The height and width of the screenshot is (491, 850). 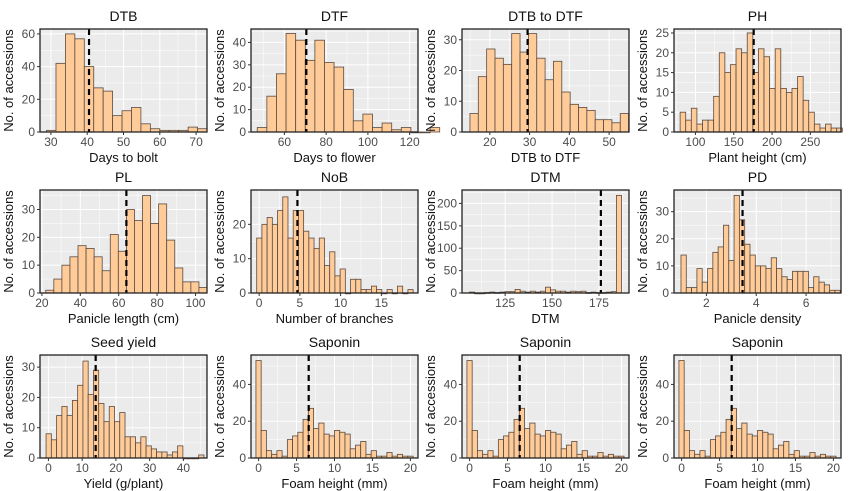 What do you see at coordinates (119, 303) in the screenshot?
I see `x-tick-label: 60` at bounding box center [119, 303].